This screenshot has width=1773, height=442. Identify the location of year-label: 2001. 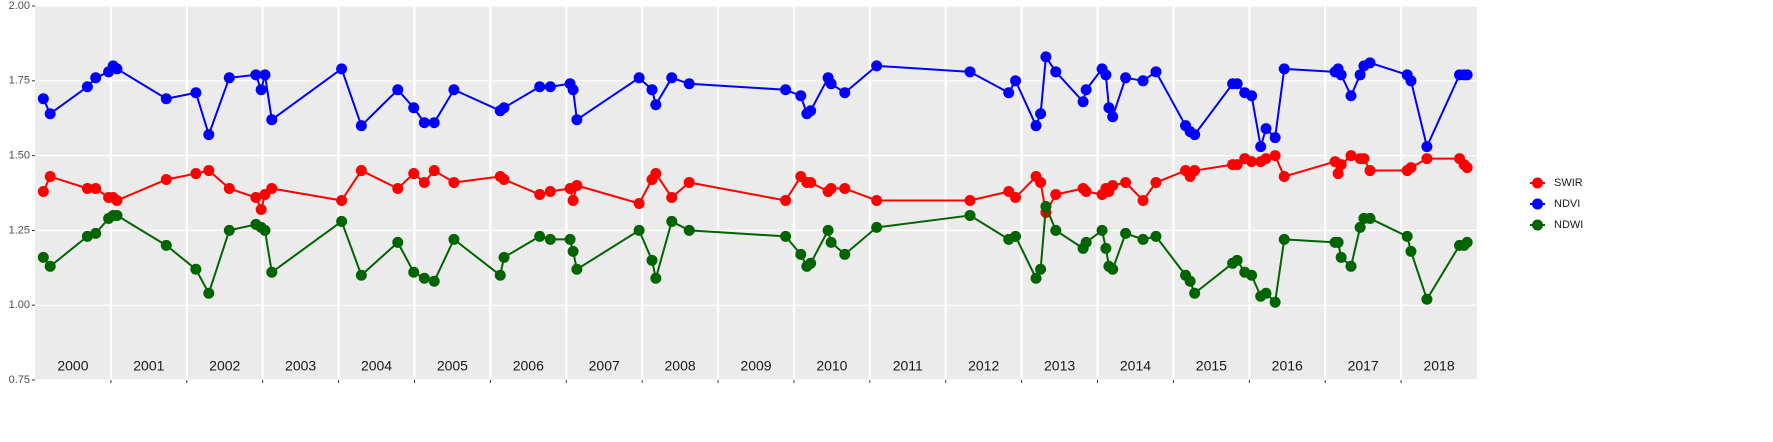
(148, 366).